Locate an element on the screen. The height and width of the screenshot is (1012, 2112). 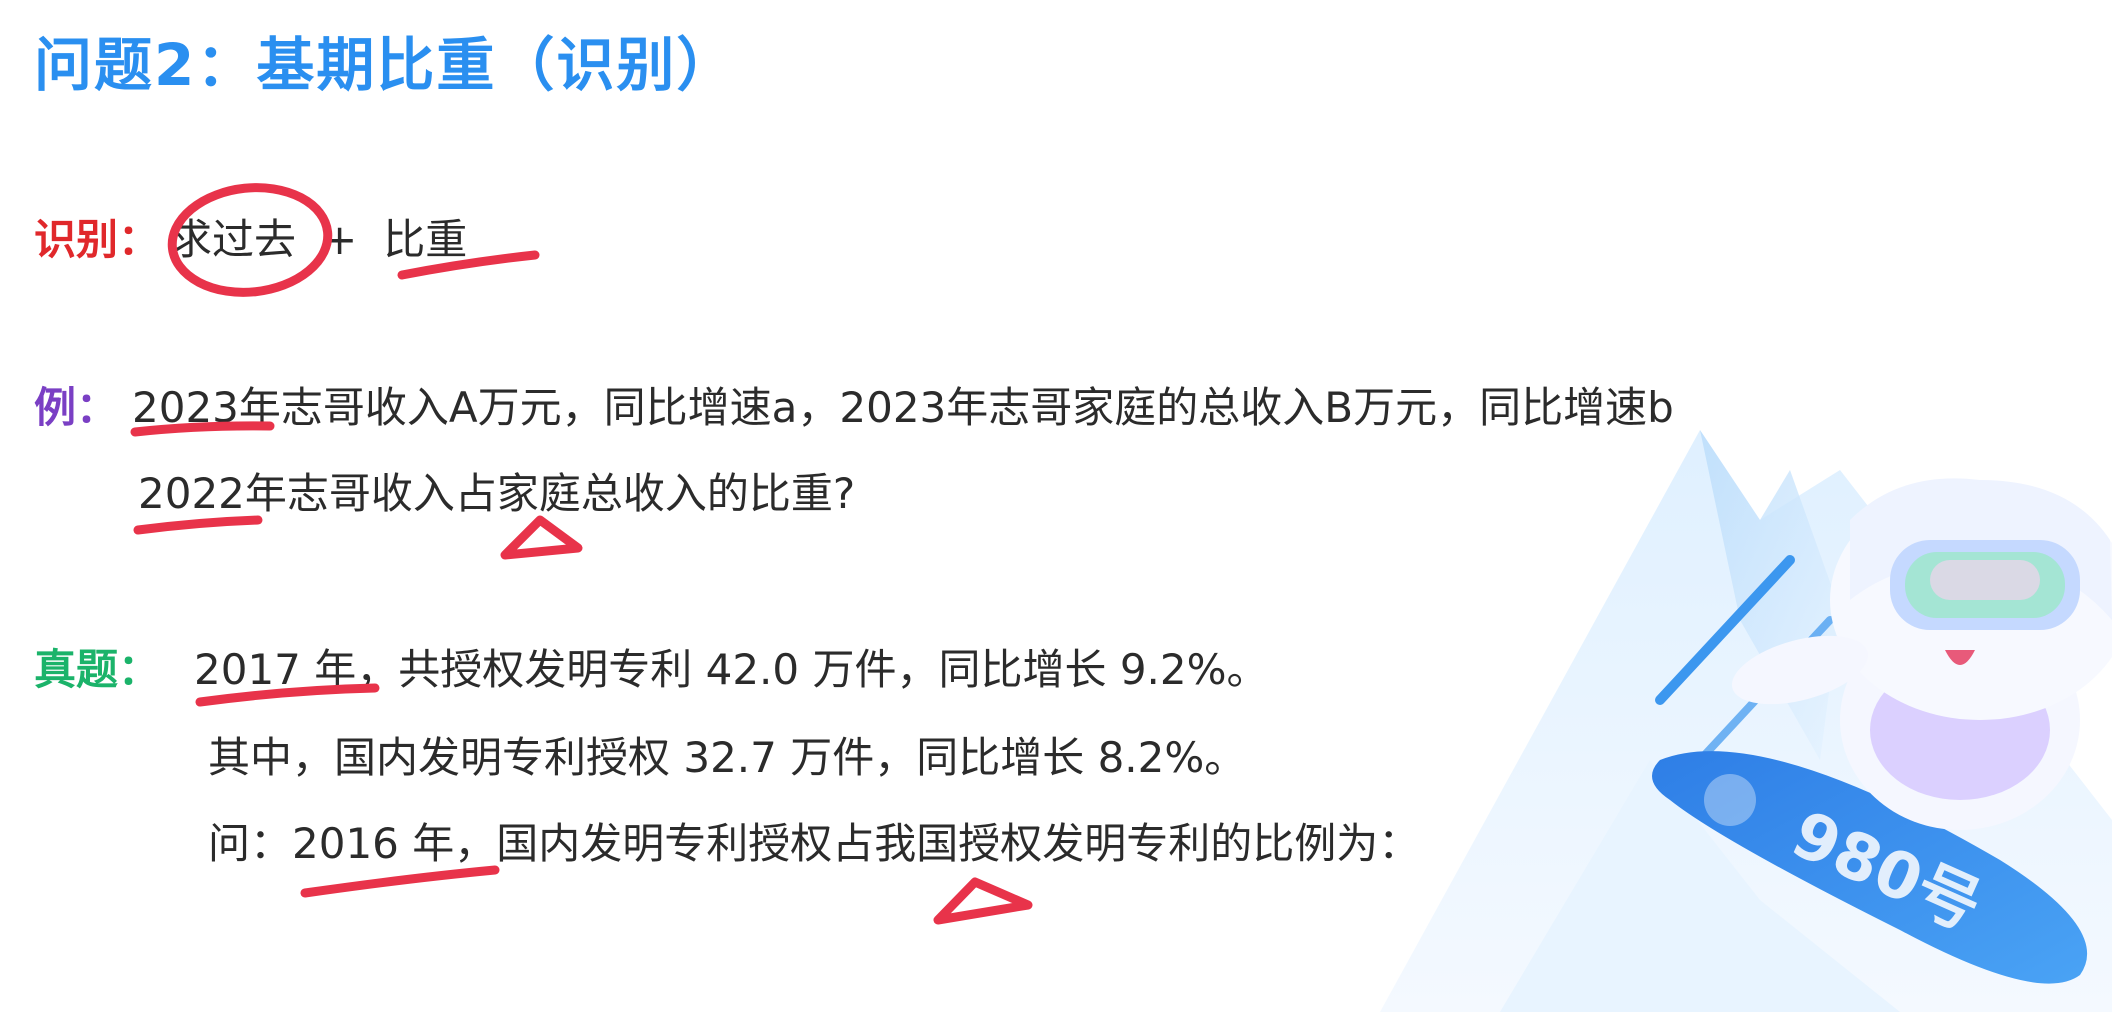
real-question-row-2: 其中，国内发明专利授权 32.7 万件，同比增长 8.2%。 is located at coordinates (727, 758).